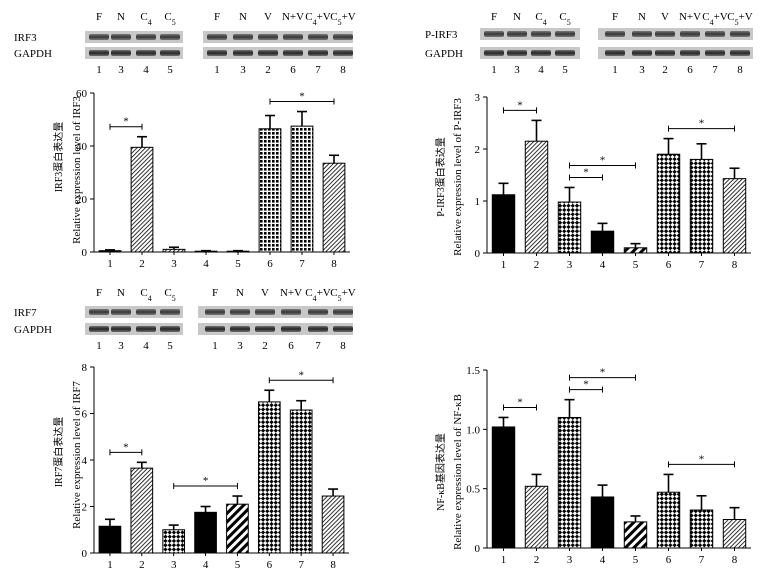 This screenshot has height=576, width=763. Describe the element at coordinates (134, 37) in the screenshot. I see `blot-membrane` at that location.